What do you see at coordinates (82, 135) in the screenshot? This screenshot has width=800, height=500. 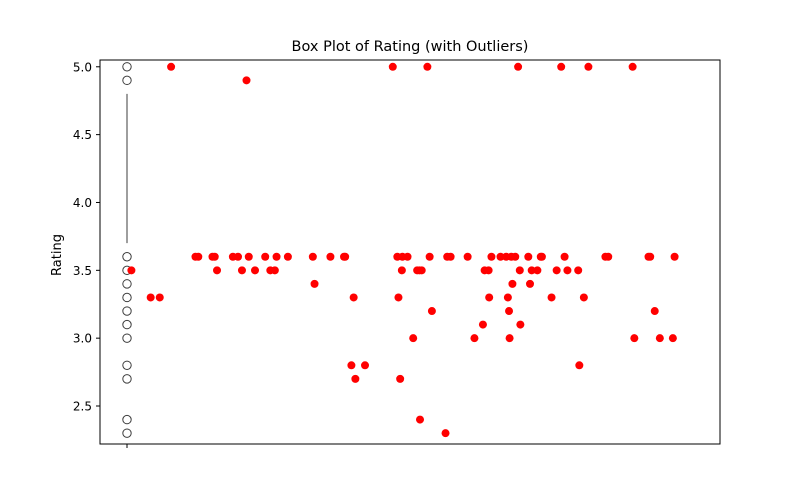 I see `y-tick-label: 4.5` at bounding box center [82, 135].